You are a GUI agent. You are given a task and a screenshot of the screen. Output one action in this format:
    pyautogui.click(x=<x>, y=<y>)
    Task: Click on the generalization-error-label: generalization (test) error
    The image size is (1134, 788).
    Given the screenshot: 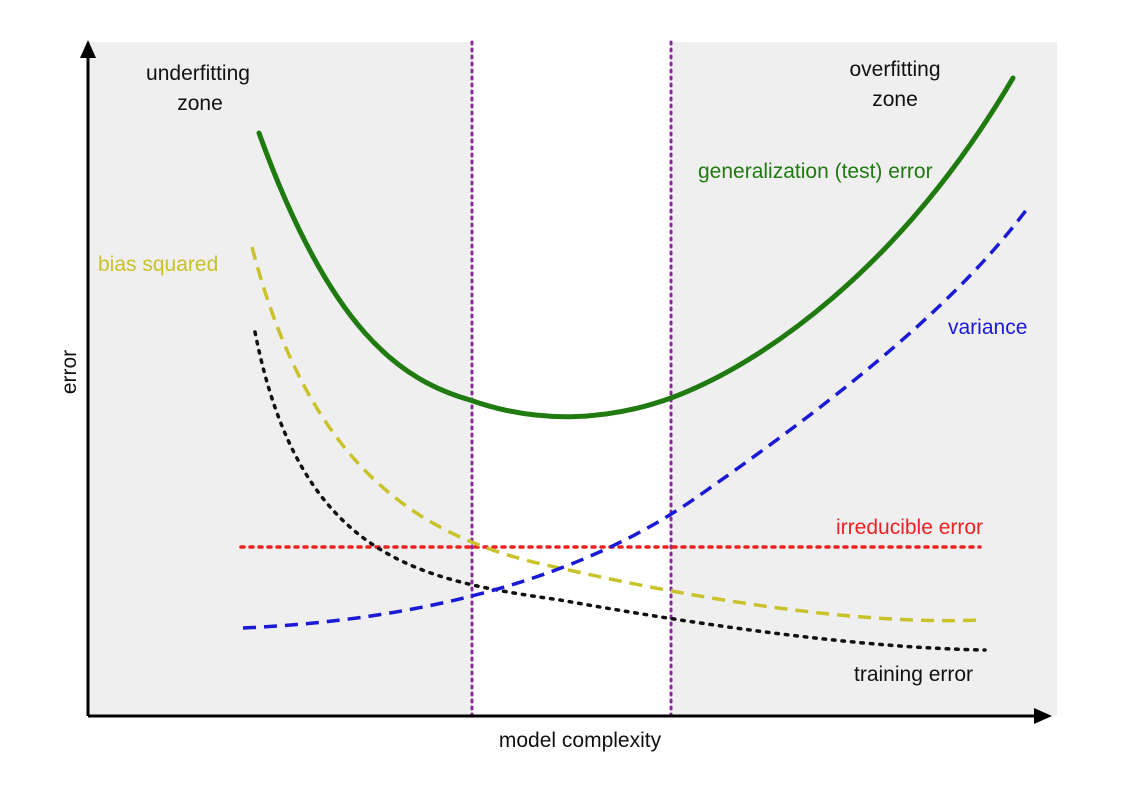 What is the action you would take?
    pyautogui.click(x=815, y=171)
    